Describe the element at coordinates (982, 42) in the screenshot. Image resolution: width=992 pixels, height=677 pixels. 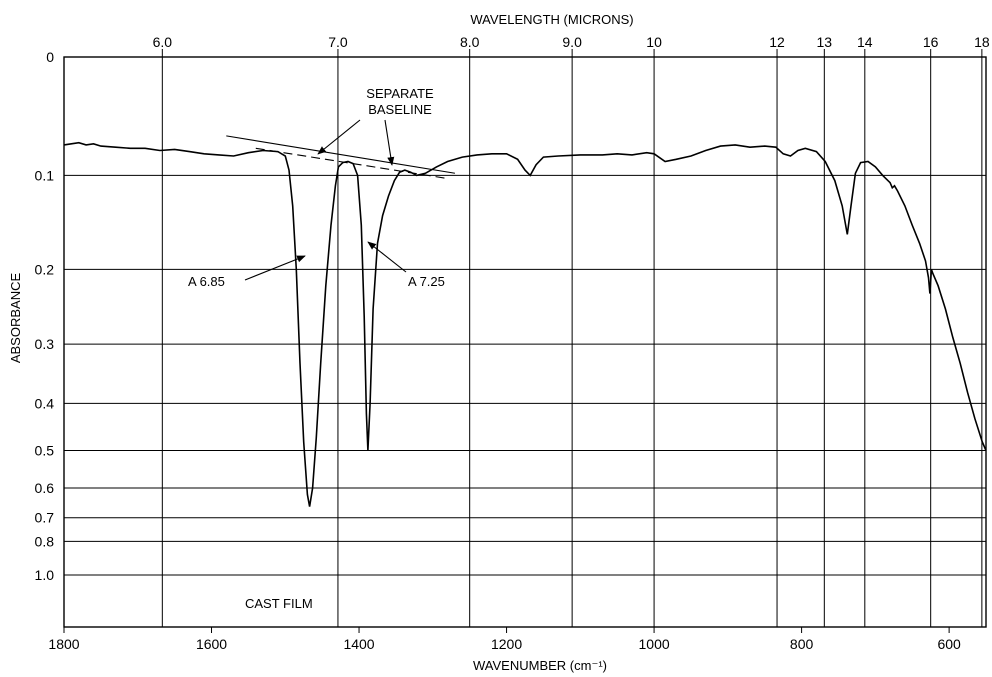
I see `top-tick-label: 18` at that location.